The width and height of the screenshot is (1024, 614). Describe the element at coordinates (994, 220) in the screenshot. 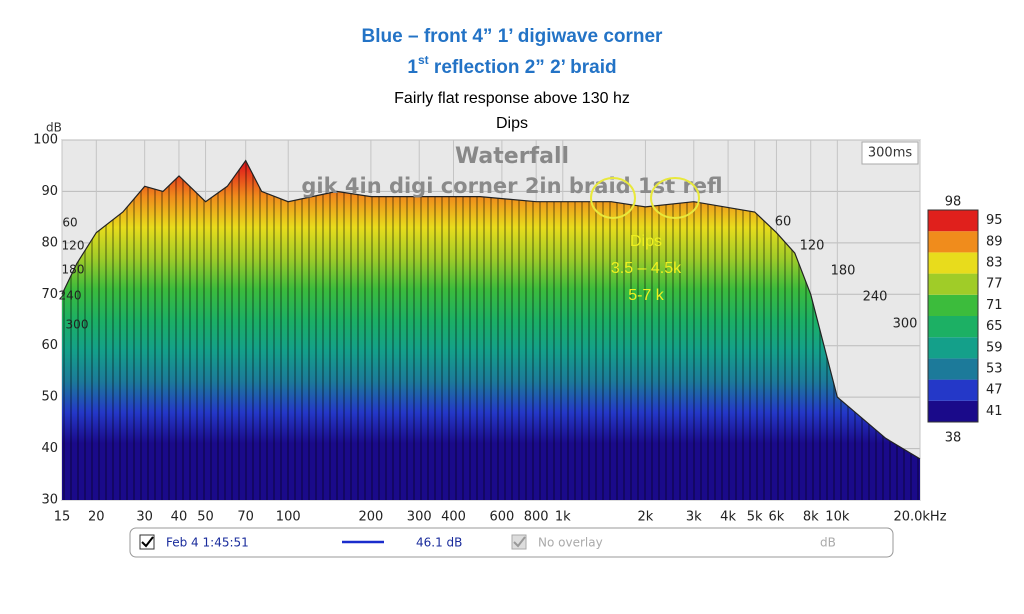

I see `colorbar-label: 95` at that location.